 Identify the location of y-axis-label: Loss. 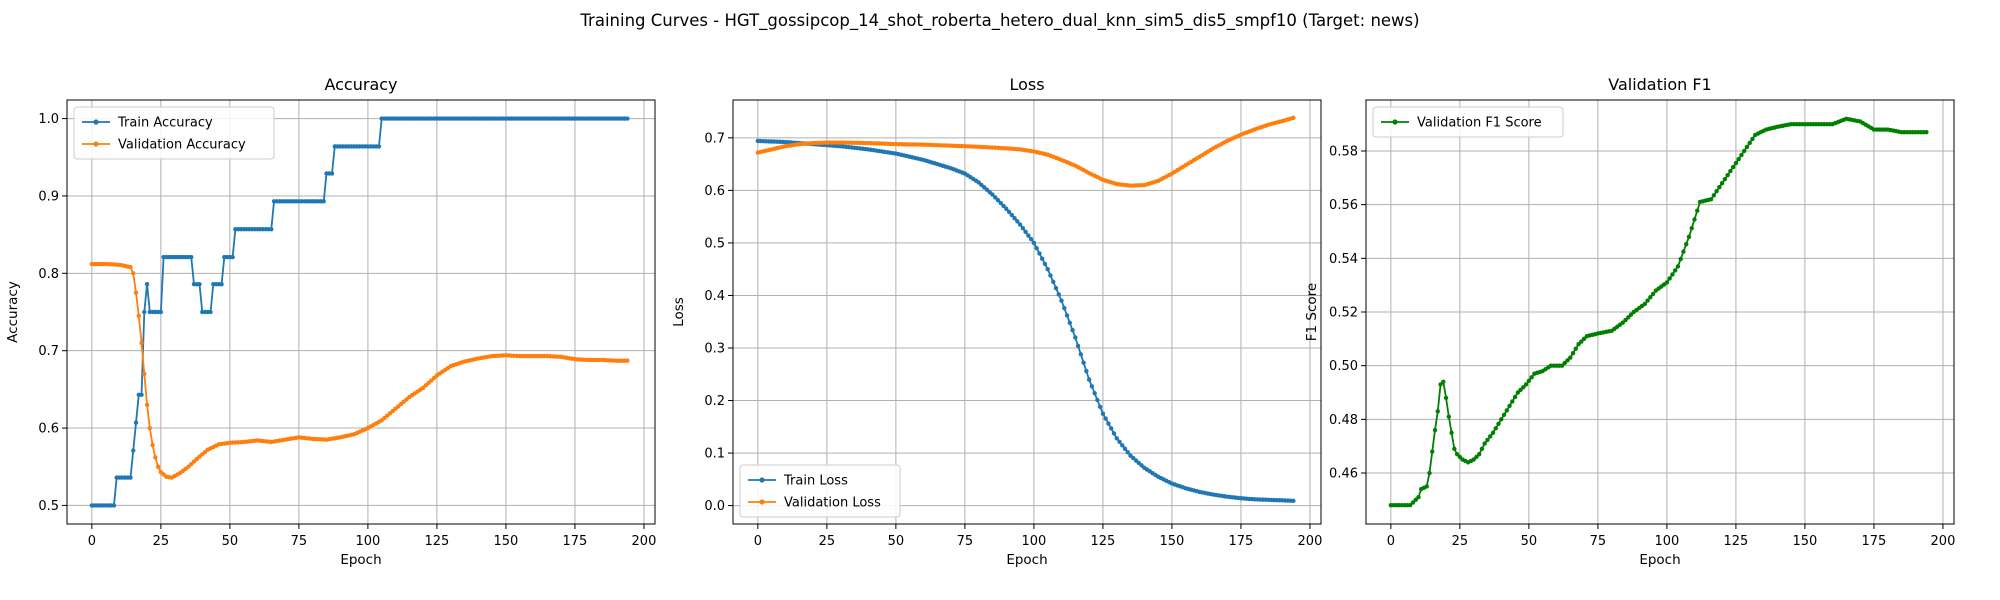
(679, 312).